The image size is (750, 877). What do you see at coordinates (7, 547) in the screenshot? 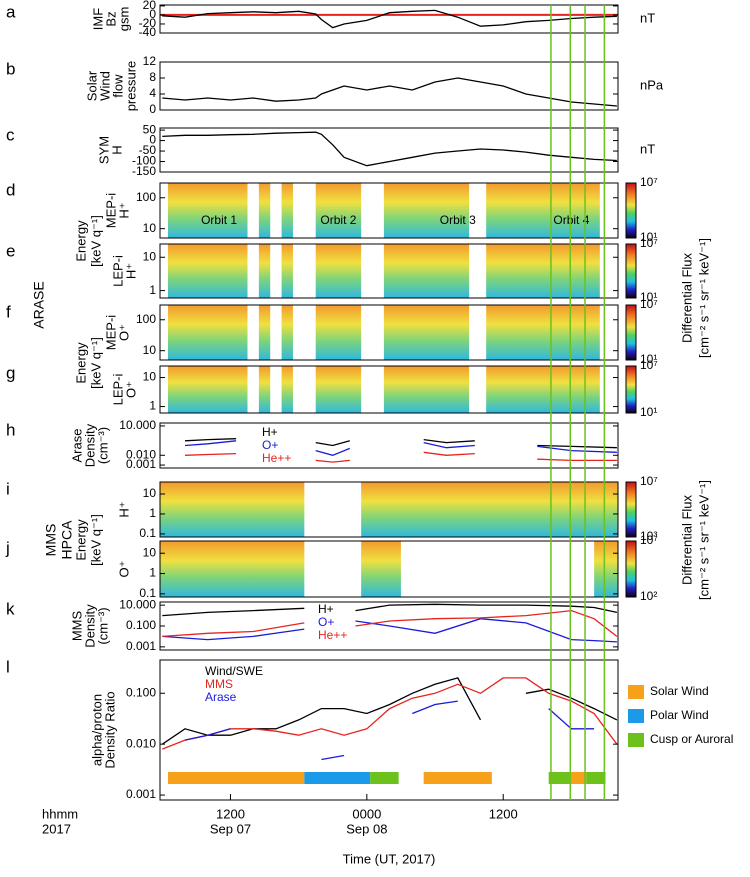
I see `panel-letter: j` at bounding box center [7, 547].